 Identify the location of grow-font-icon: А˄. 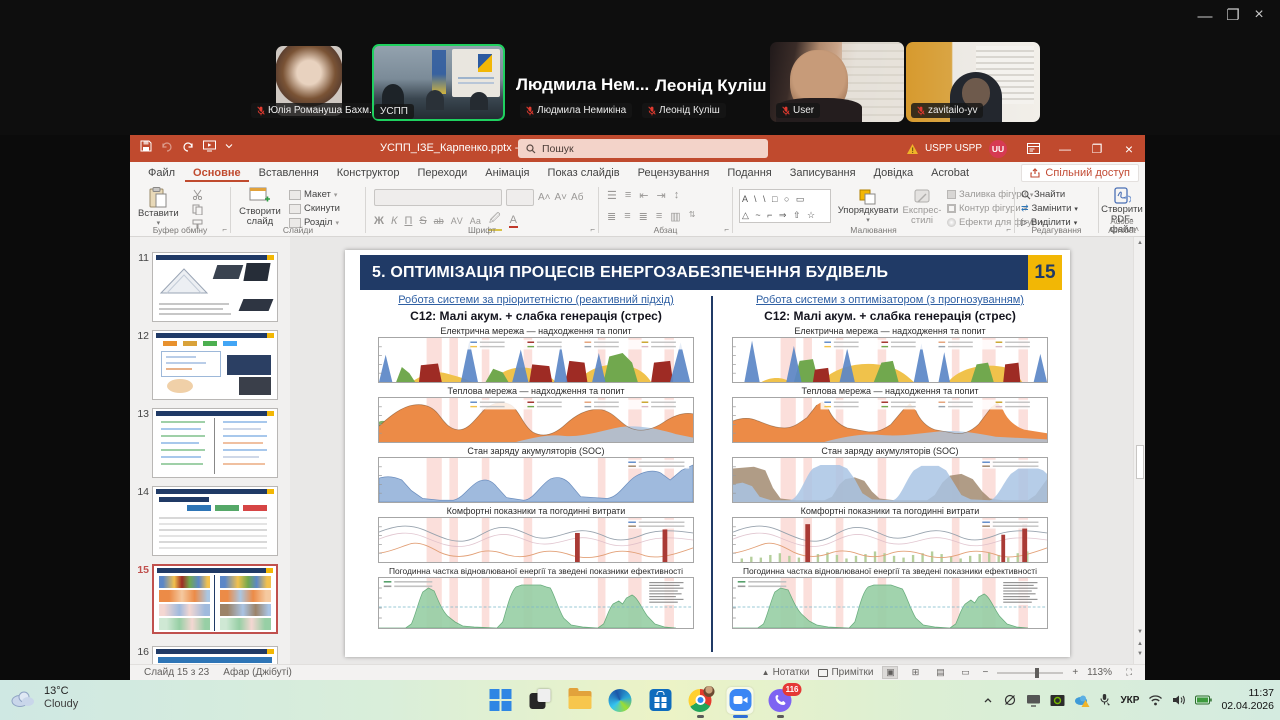
(544, 197).